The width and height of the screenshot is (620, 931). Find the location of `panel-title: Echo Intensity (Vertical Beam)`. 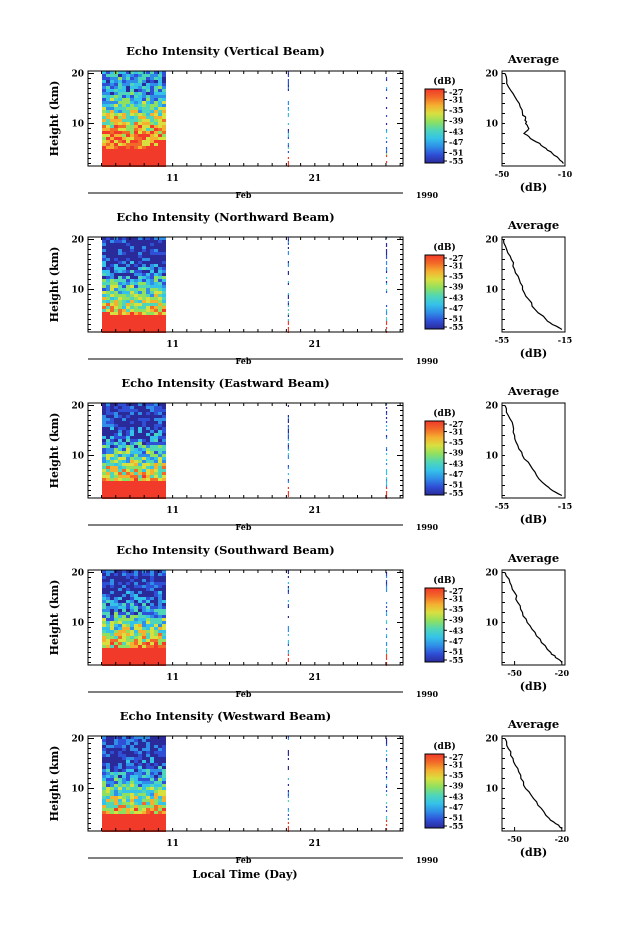

panel-title: Echo Intensity (Vertical Beam) is located at coordinates (225, 51).